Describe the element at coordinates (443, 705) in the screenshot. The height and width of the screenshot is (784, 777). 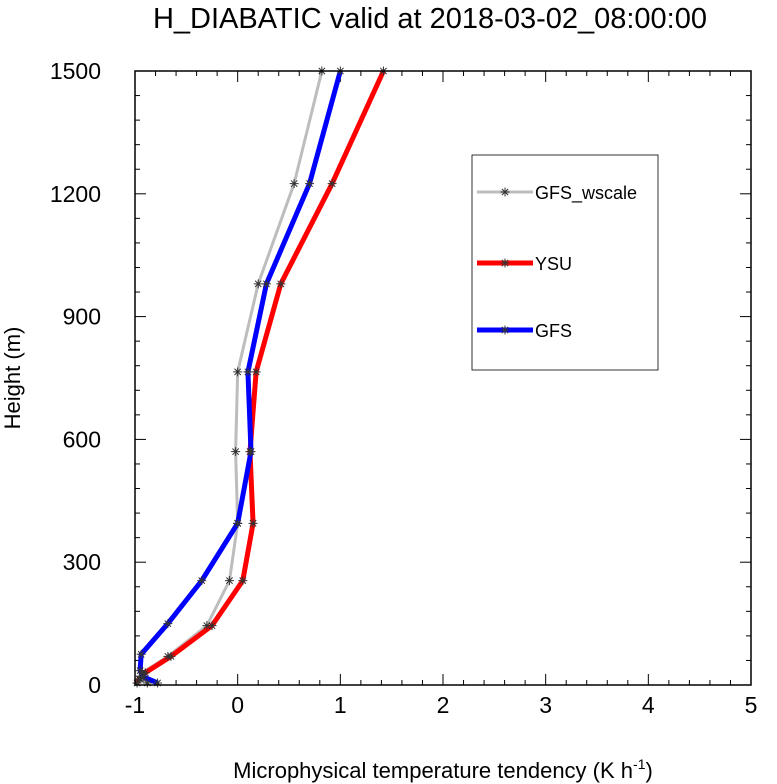
I see `x-tick-label: 2` at that location.